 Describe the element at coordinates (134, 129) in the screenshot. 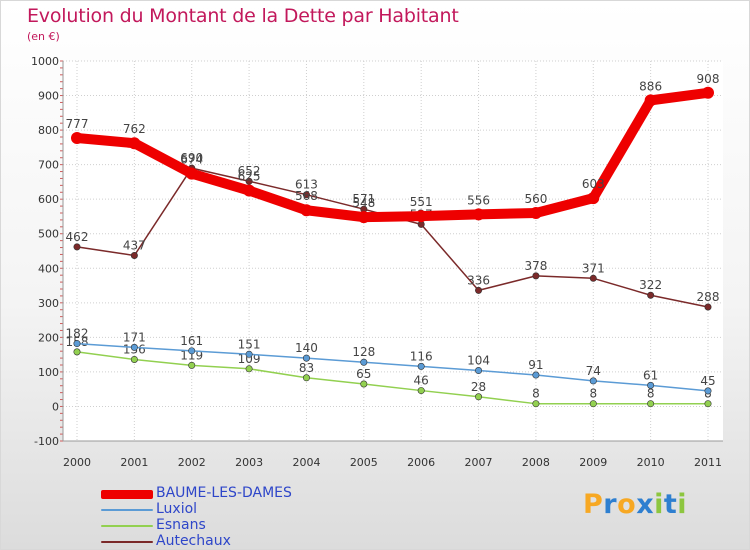

I see `data-label: 762` at that location.